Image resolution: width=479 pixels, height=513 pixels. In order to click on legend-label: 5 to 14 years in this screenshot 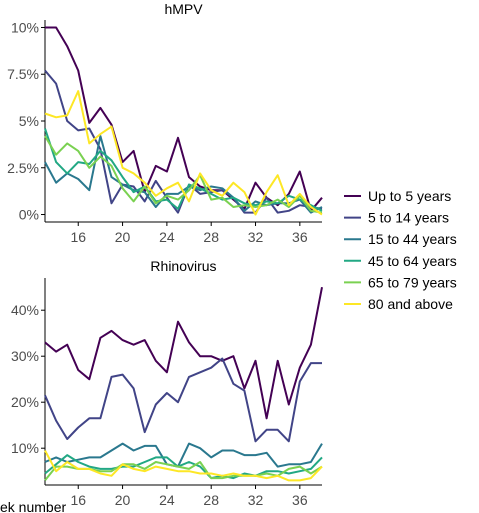, I will do `click(408, 218)`.